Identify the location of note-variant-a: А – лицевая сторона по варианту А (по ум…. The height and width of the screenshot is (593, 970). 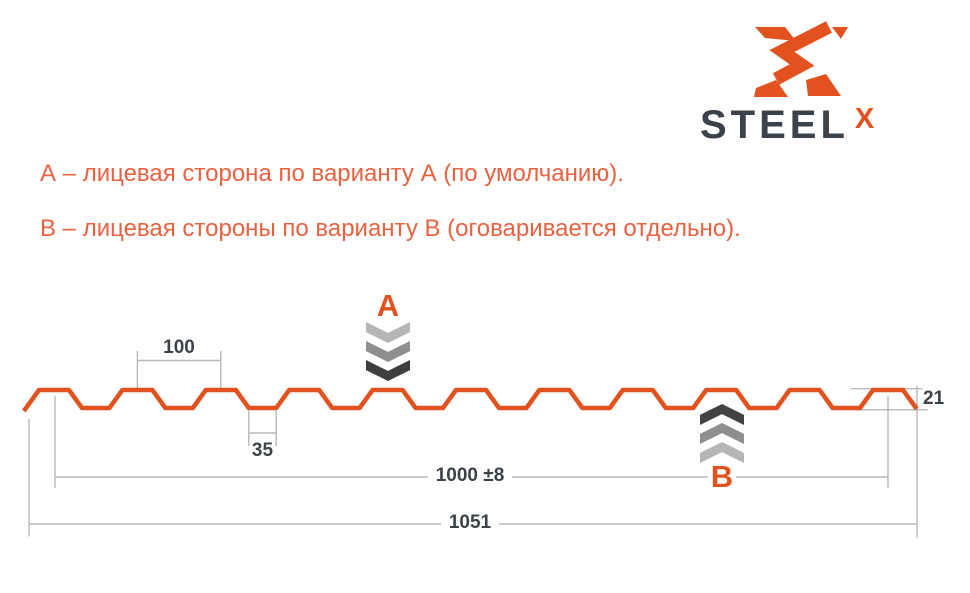
(332, 173).